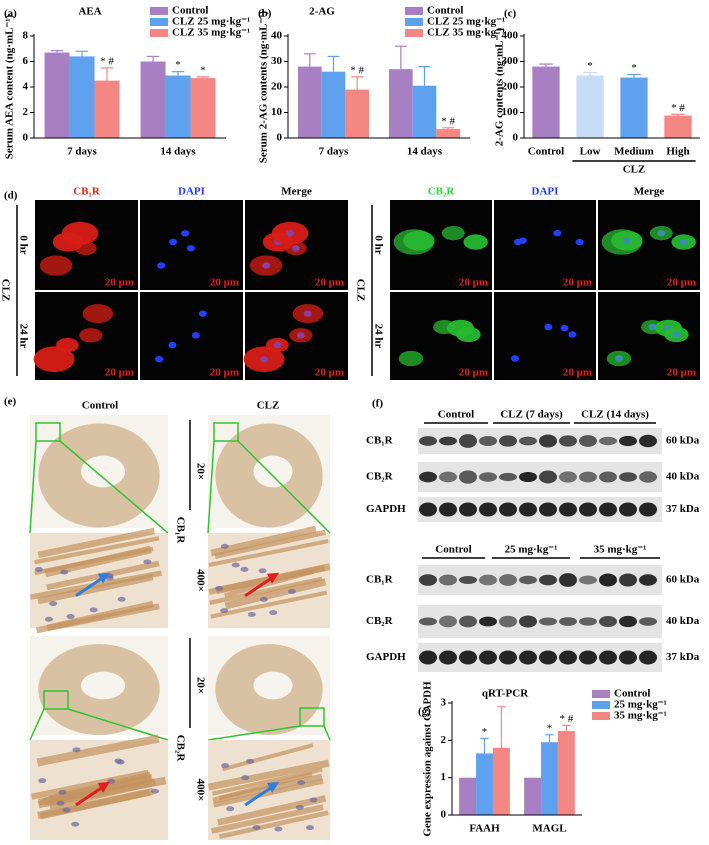  Describe the element at coordinates (634, 170) in the screenshot. I see `group-label: CLZ` at that location.